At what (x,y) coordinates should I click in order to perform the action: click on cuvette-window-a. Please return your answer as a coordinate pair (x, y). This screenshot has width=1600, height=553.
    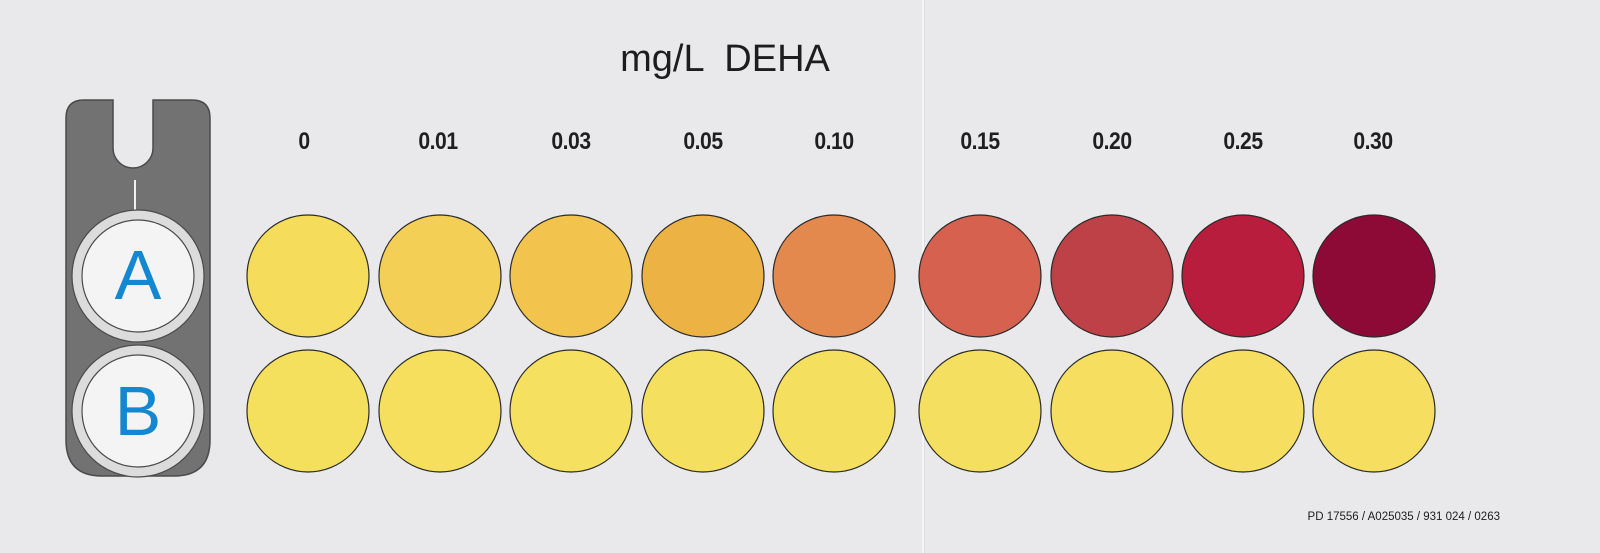
    Looking at the image, I should click on (138, 276).